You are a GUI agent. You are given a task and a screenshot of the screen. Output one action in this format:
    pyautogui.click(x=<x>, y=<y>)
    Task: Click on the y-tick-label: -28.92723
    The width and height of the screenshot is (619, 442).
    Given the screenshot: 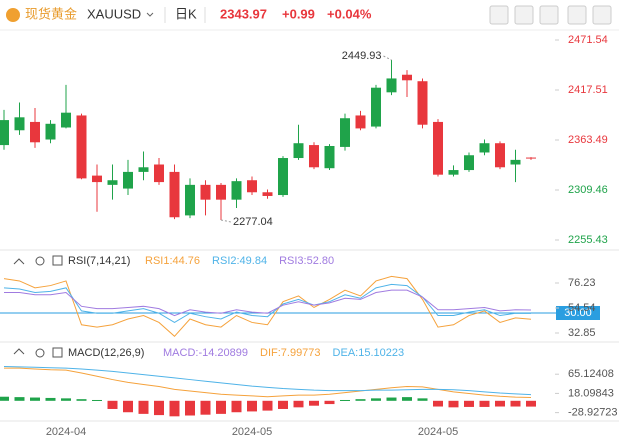 What is the action you would take?
    pyautogui.click(x=593, y=413)
    